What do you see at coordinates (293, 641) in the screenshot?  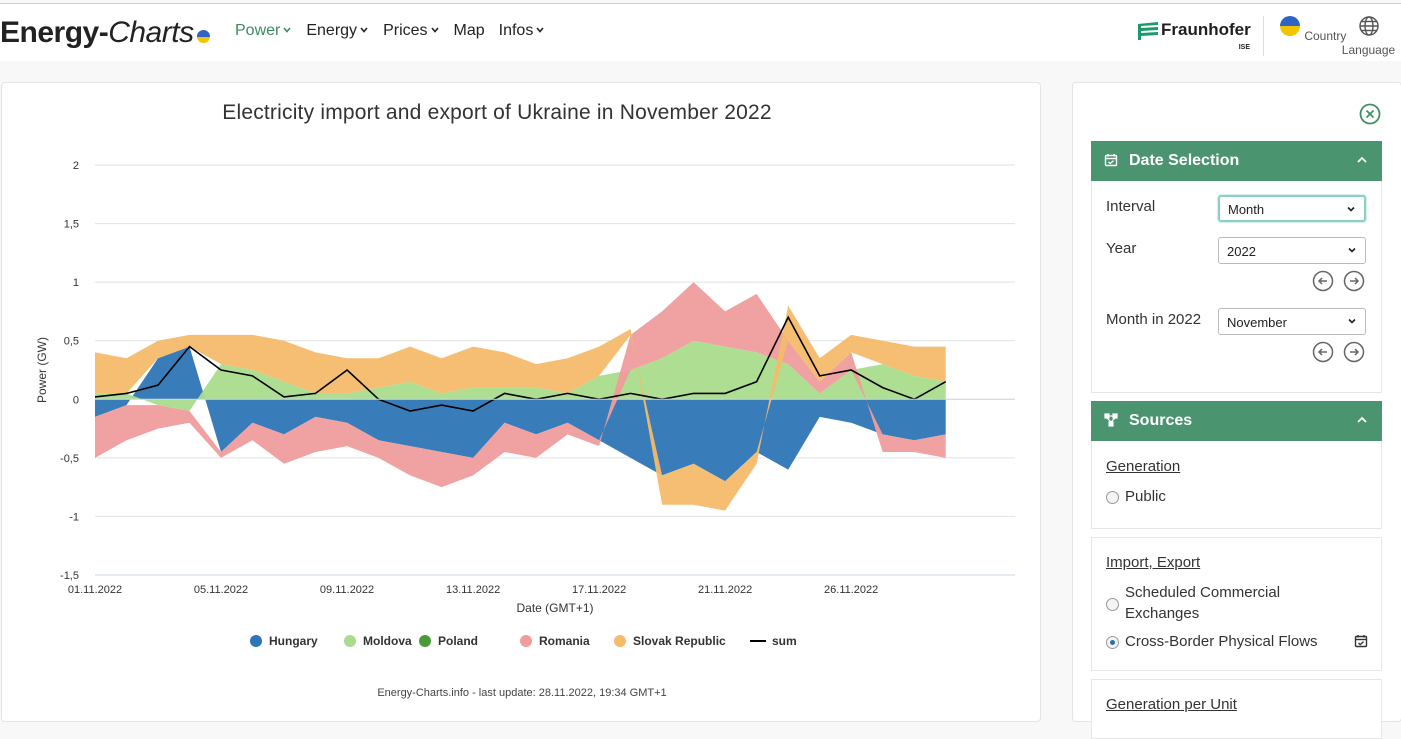 I see `legend-label: Hungary` at bounding box center [293, 641].